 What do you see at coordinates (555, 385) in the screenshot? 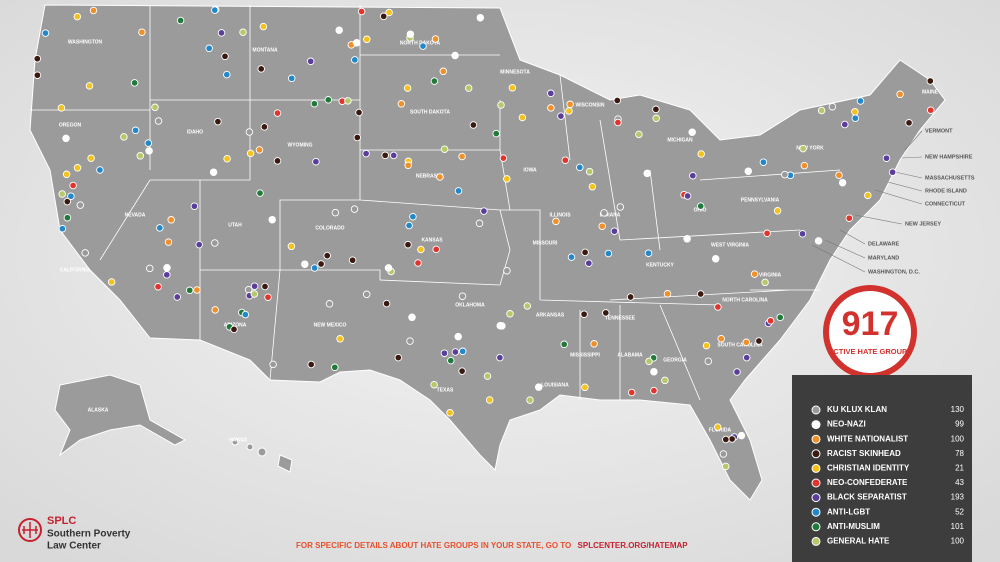
I see `state-label: LOUISIANA` at bounding box center [555, 385].